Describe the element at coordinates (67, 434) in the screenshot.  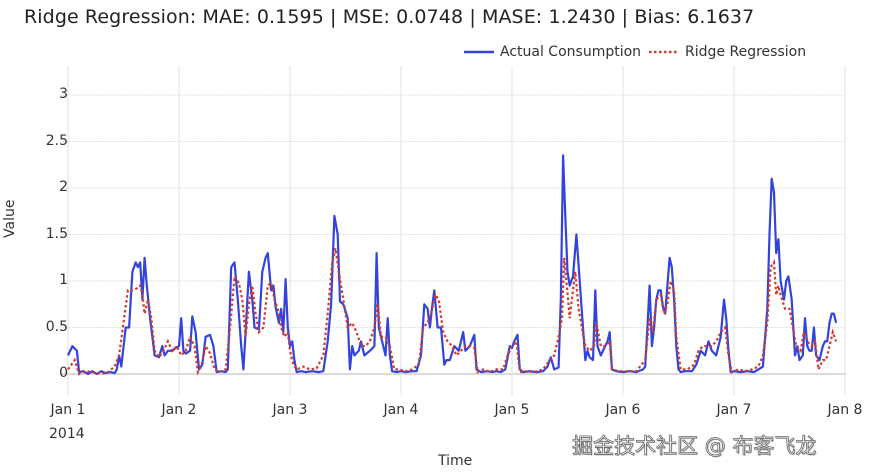
I see `x-axis-year: 2014` at that location.